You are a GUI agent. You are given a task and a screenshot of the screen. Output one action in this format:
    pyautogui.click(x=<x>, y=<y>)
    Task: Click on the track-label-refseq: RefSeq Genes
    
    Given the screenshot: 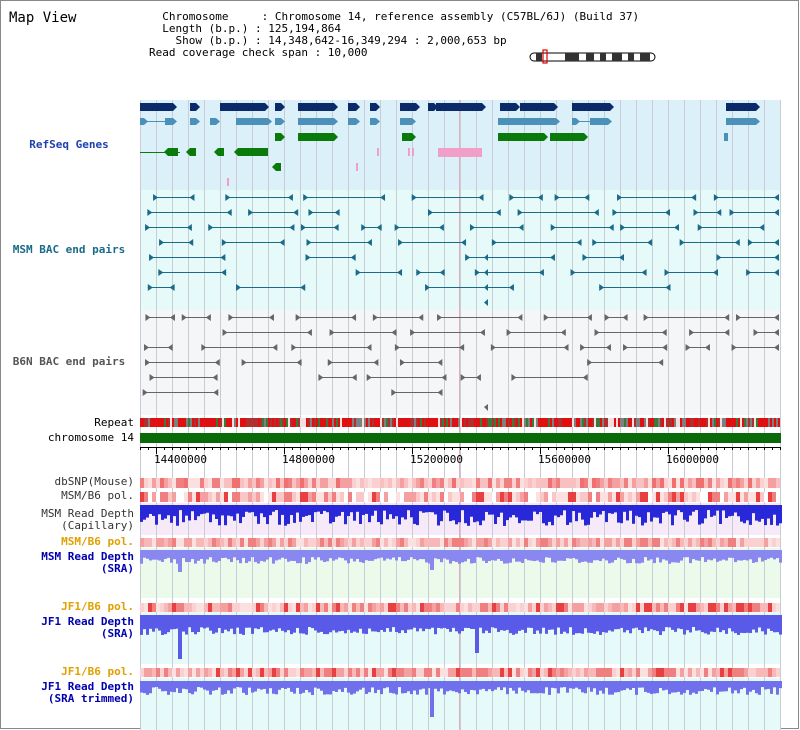 What is the action you would take?
    pyautogui.click(x=69, y=144)
    